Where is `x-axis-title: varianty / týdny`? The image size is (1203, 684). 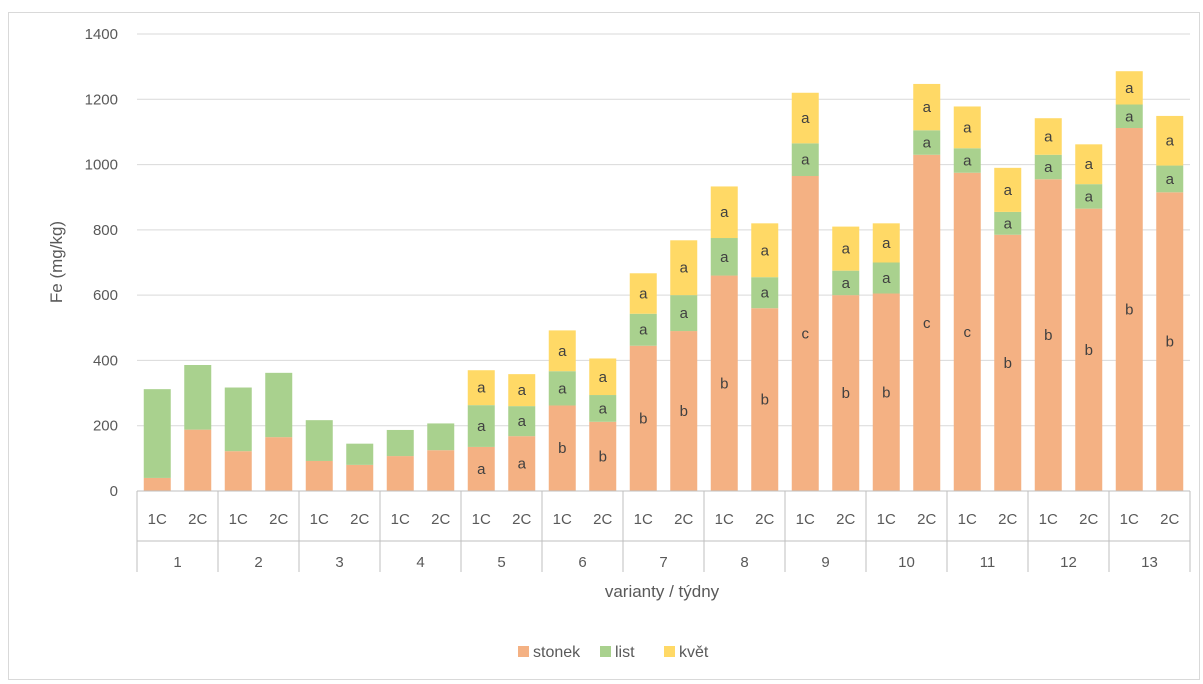 x-axis-title: varianty / týdny is located at coordinates (662, 591).